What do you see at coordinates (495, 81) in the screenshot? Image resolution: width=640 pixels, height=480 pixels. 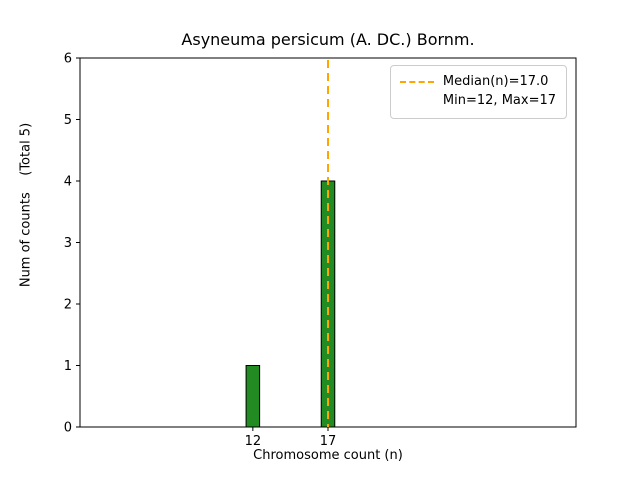 I see `legend-median-label: Median(n)=17.0` at bounding box center [495, 81].